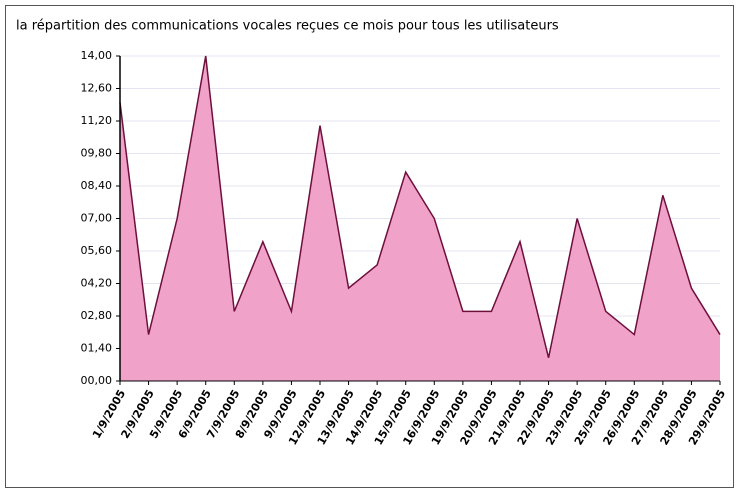  What do you see at coordinates (97, 218) in the screenshot?
I see `y-tick-label: 07,00` at bounding box center [97, 218].